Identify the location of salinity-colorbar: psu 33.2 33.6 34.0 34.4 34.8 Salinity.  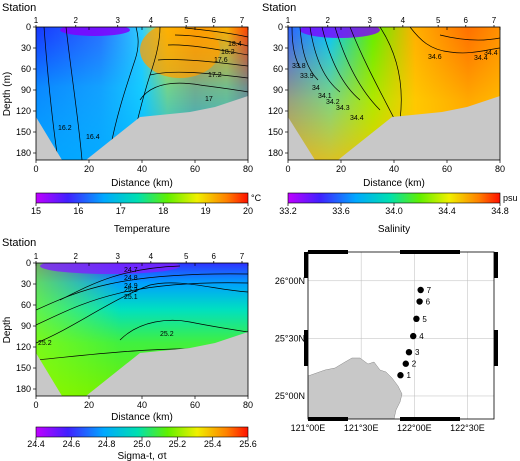
(398, 213).